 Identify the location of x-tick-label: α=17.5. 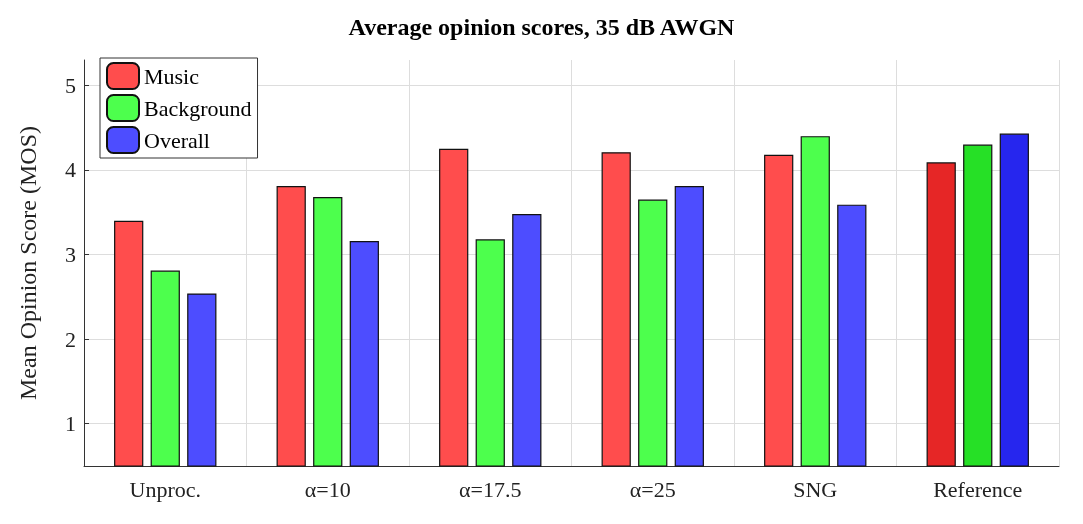
(490, 489).